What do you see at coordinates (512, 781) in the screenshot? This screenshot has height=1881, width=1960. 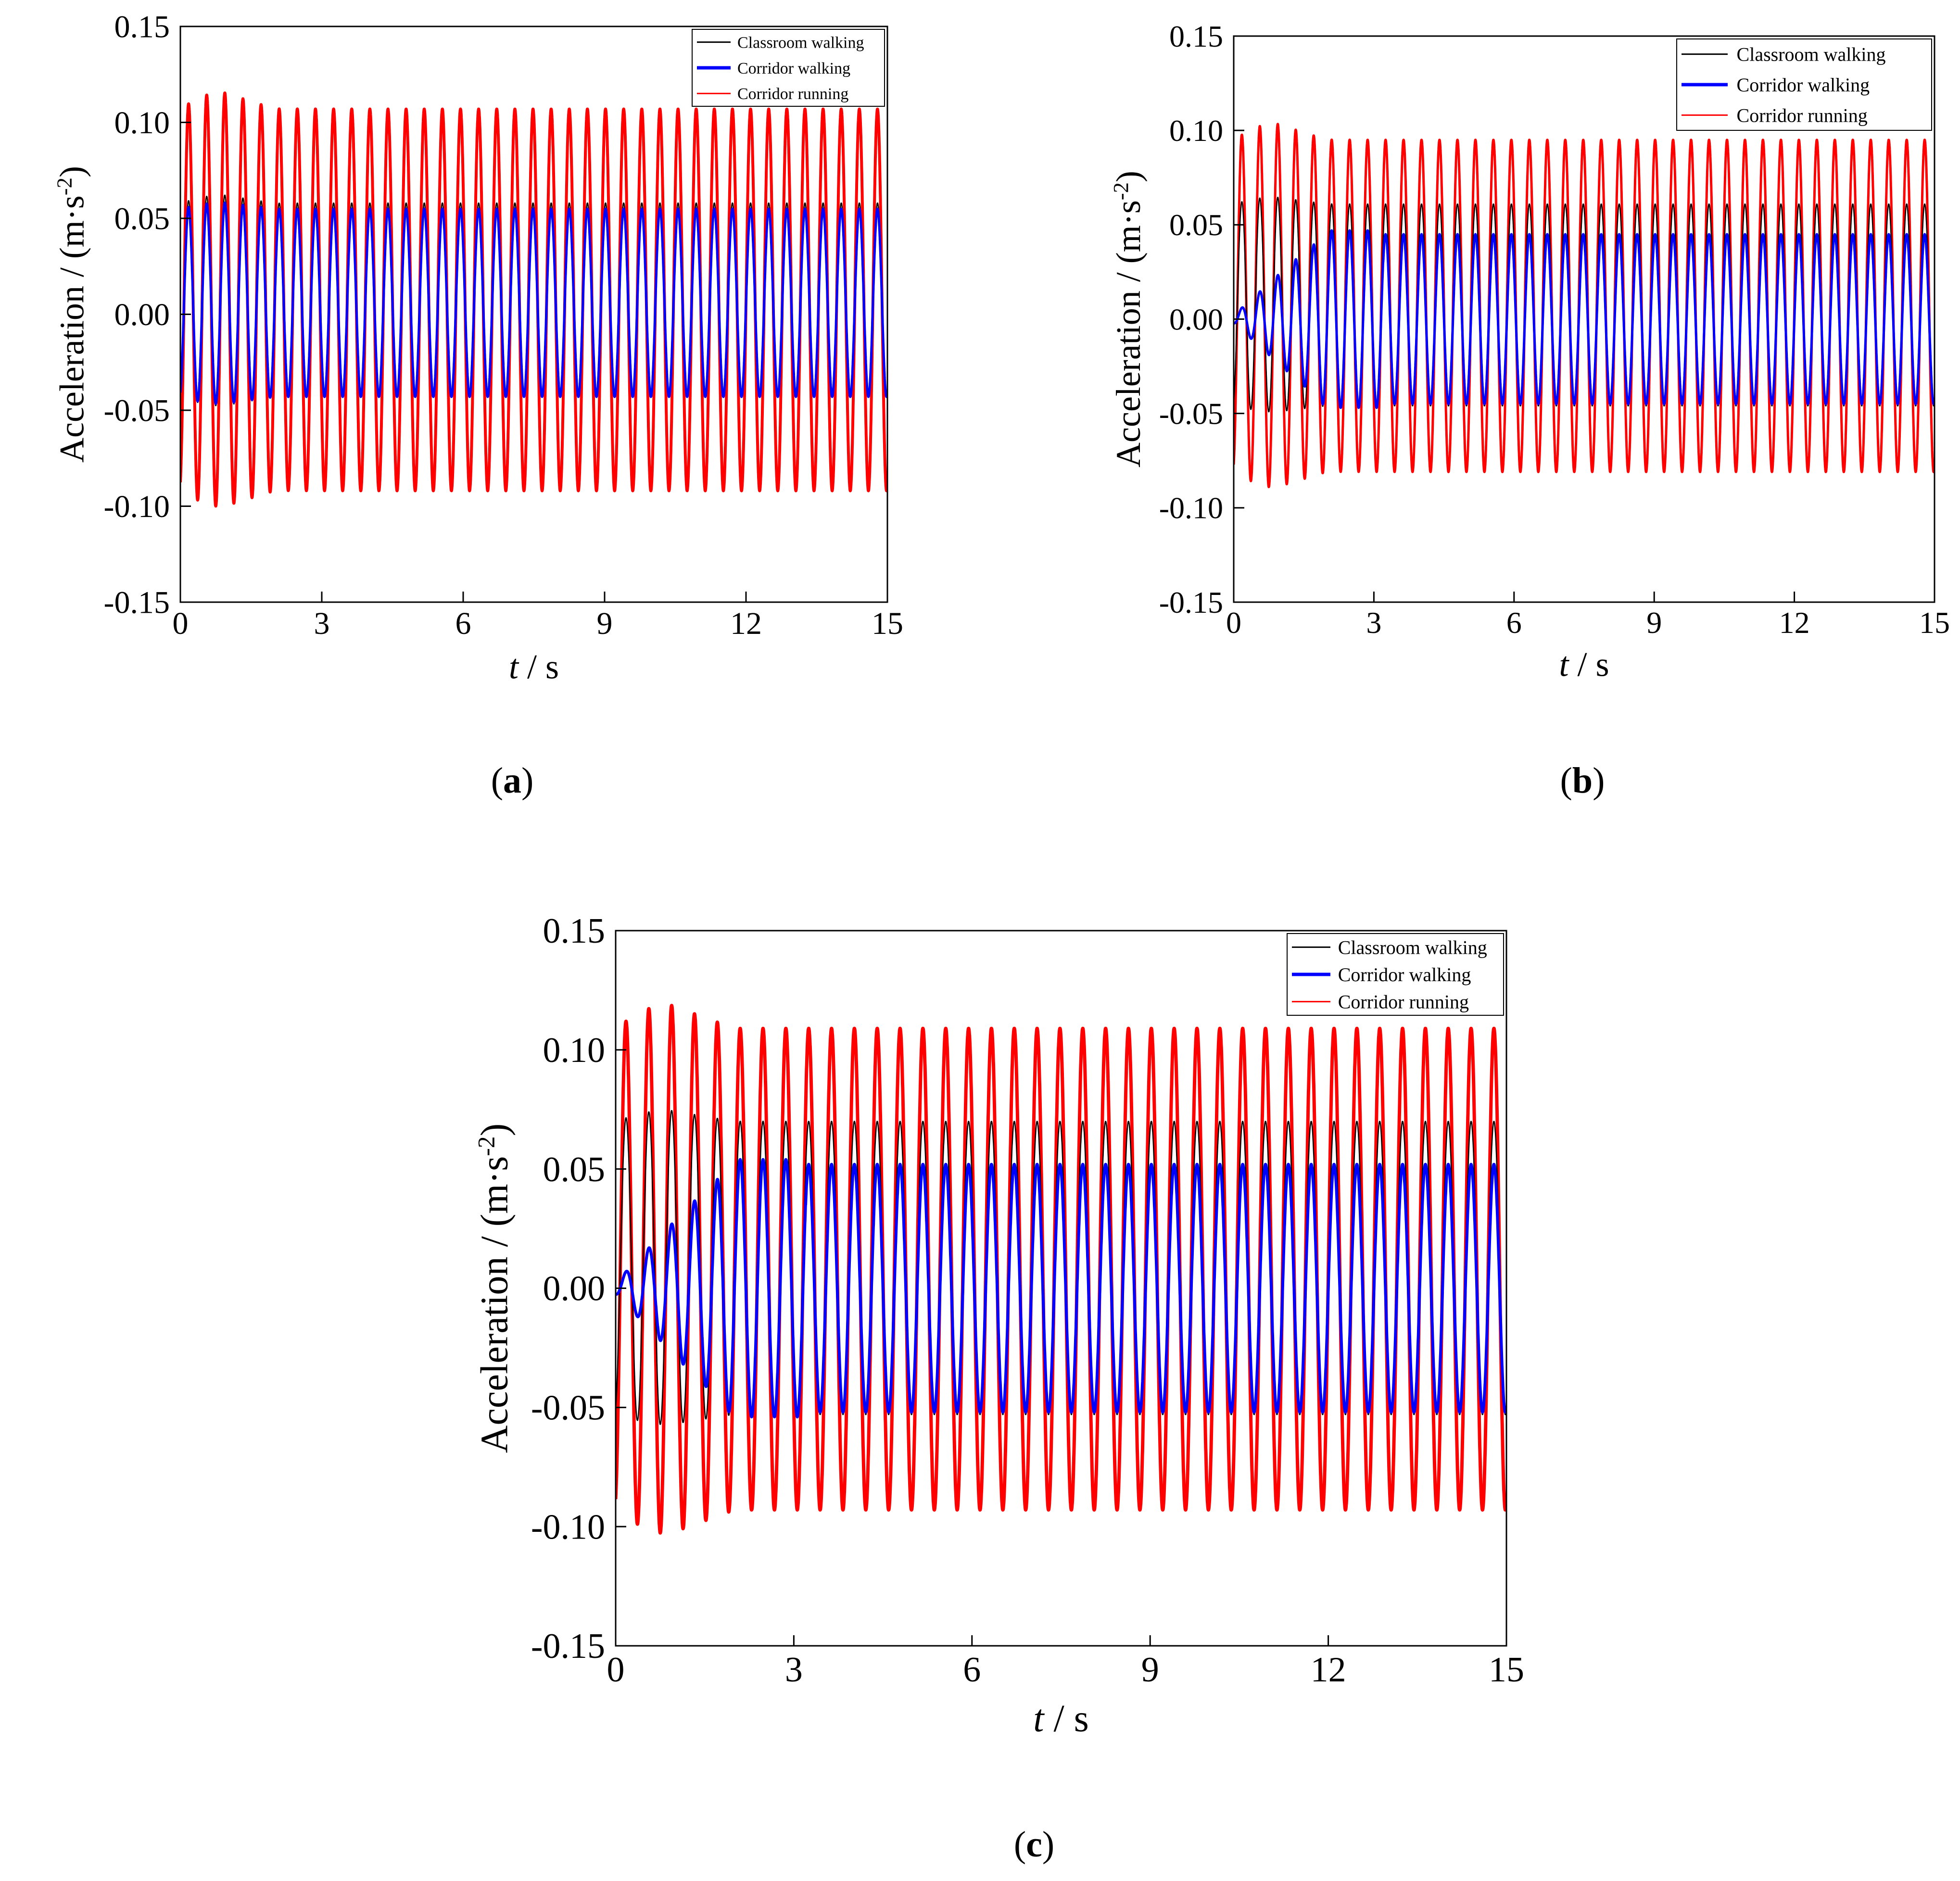 I see `panel-caption-a: (a)` at bounding box center [512, 781].